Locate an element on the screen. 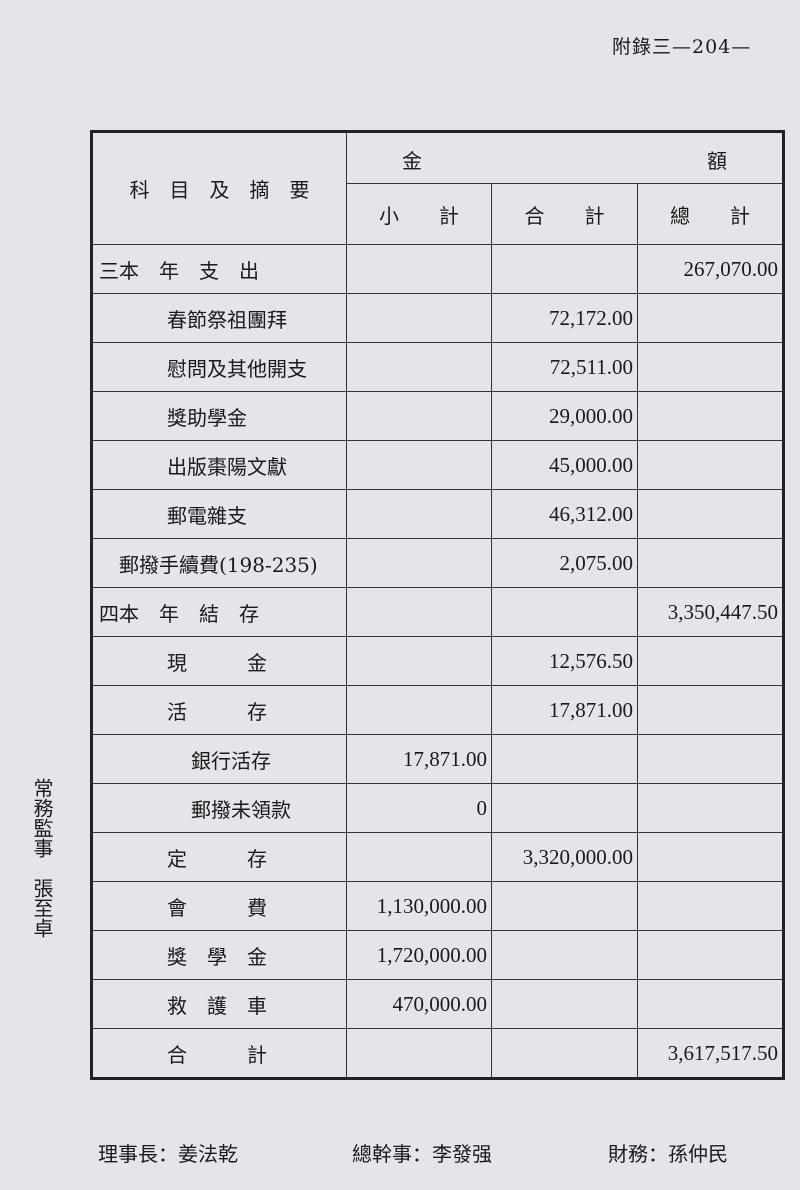  total-cell: 2,075.00 is located at coordinates (564, 563).